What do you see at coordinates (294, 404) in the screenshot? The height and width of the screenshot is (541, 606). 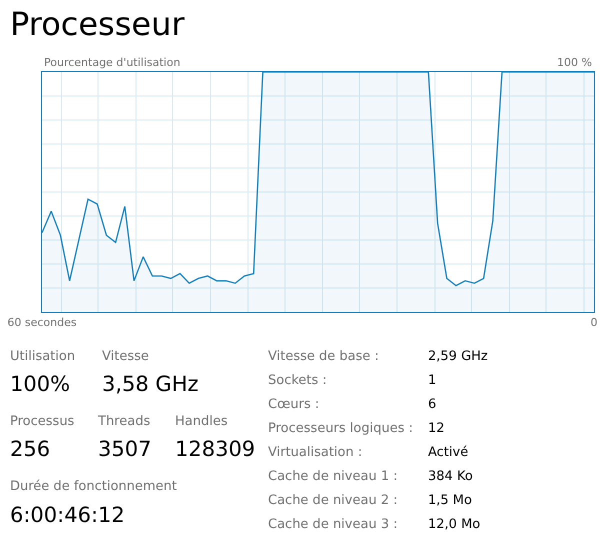 I see `text: Cœurs :` at bounding box center [294, 404].